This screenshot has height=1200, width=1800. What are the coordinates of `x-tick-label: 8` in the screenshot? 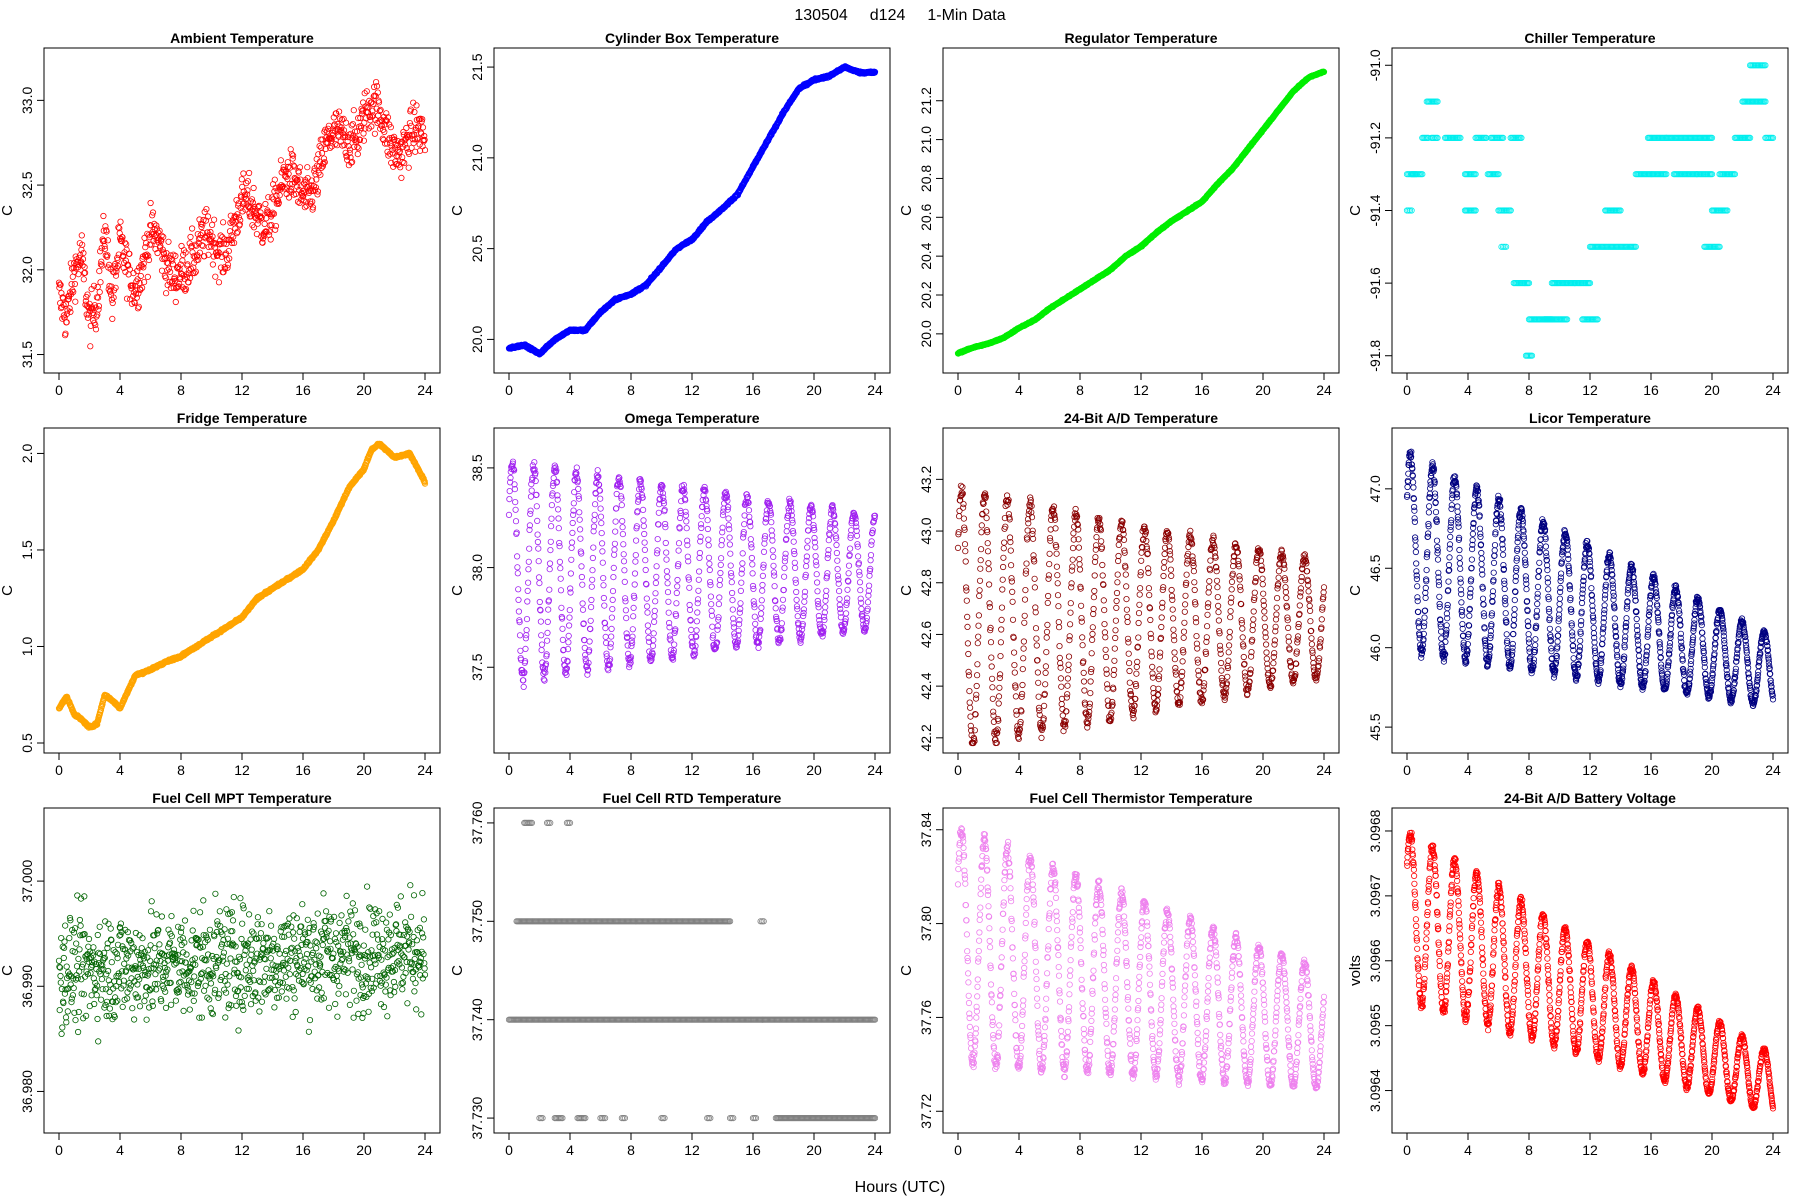 It's located at (1080, 390).